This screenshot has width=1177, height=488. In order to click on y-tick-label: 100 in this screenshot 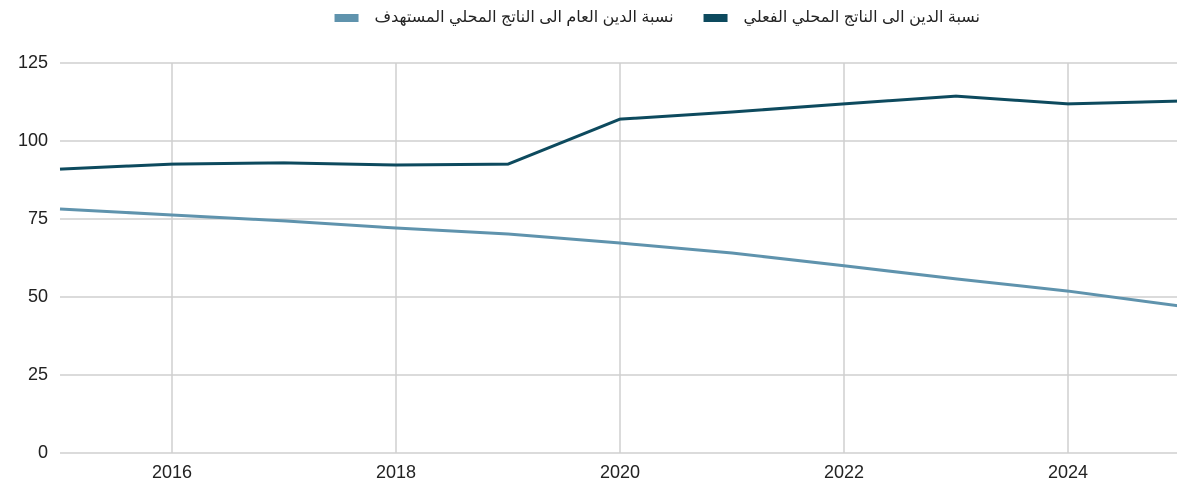, I will do `click(33, 140)`.